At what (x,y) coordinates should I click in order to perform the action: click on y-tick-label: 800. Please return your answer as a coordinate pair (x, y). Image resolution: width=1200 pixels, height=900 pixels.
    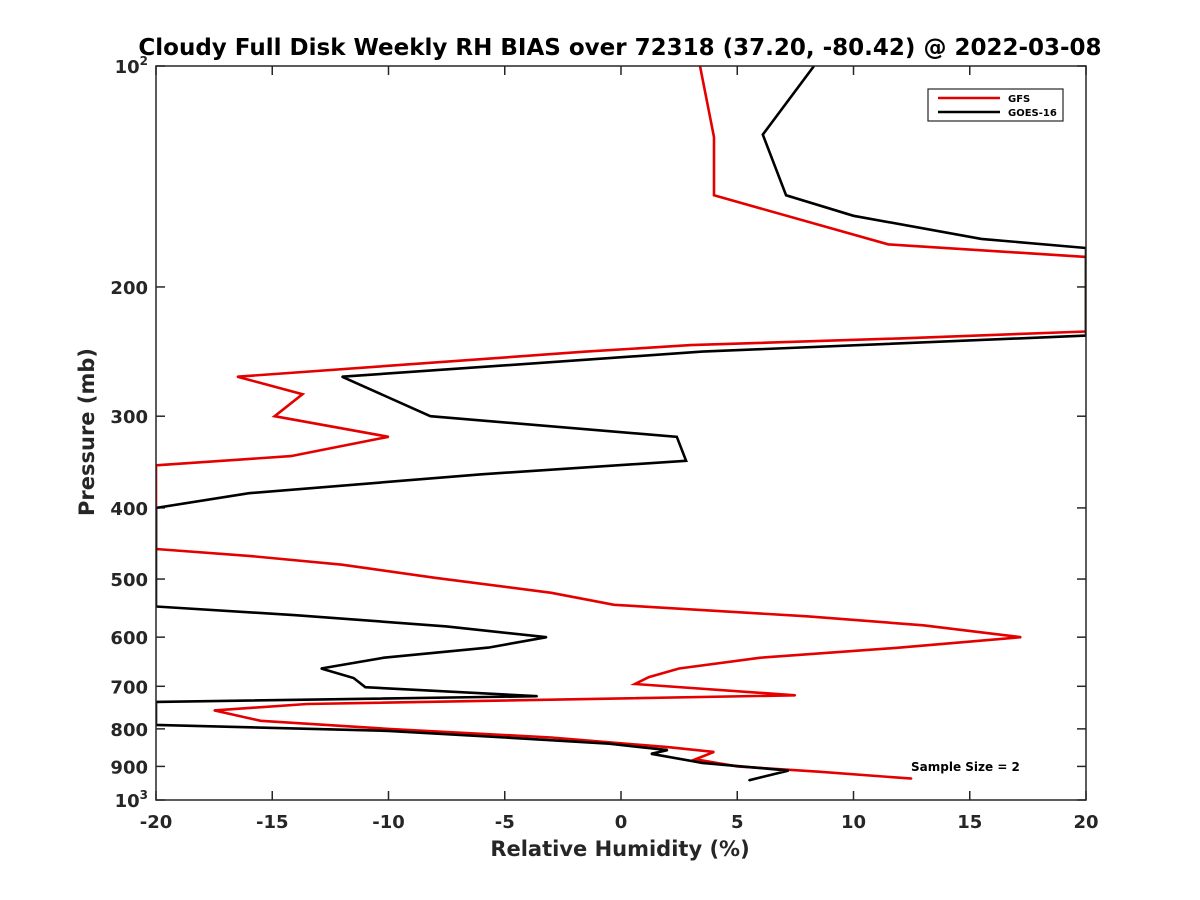
    Looking at the image, I should click on (129, 730).